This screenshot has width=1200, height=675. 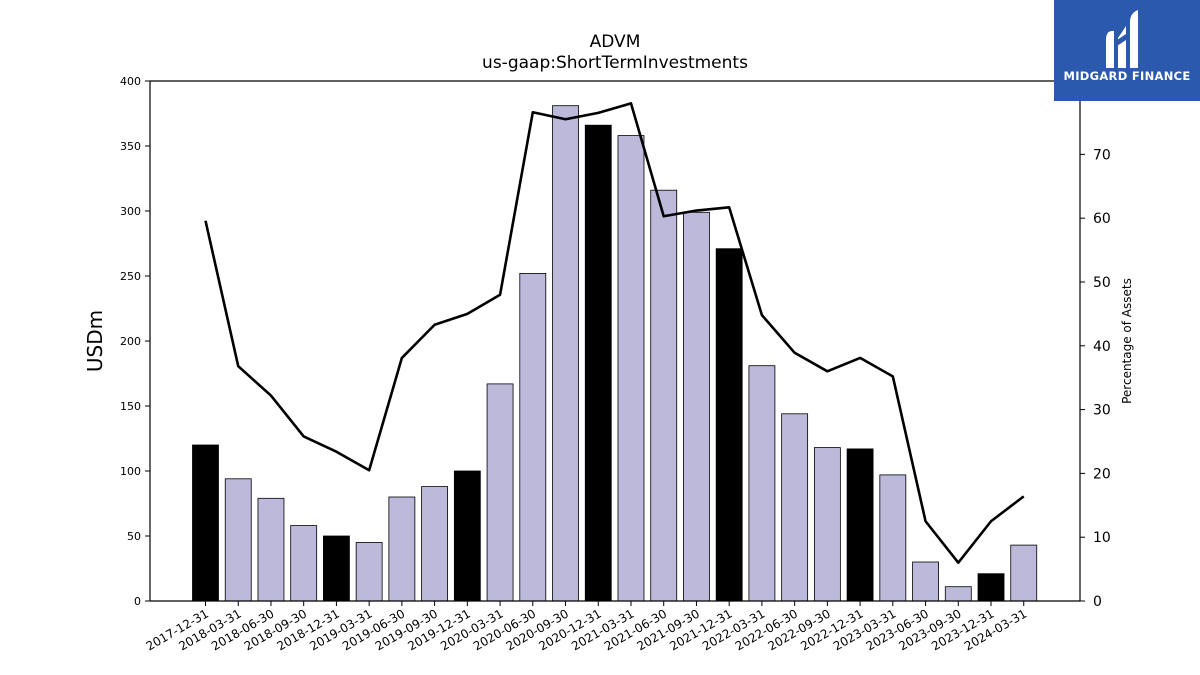 What do you see at coordinates (137, 601) in the screenshot?
I see `y-tick-label: 0` at bounding box center [137, 601].